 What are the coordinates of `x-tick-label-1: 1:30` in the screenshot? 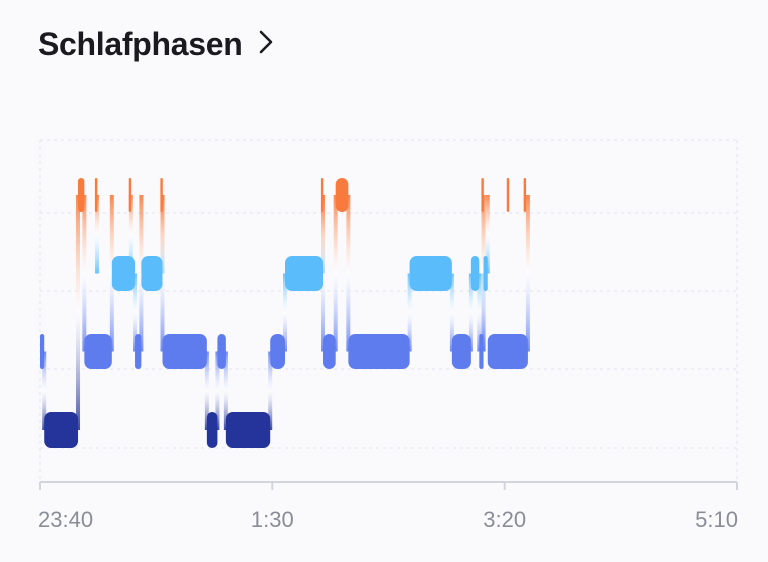 It's located at (272, 519).